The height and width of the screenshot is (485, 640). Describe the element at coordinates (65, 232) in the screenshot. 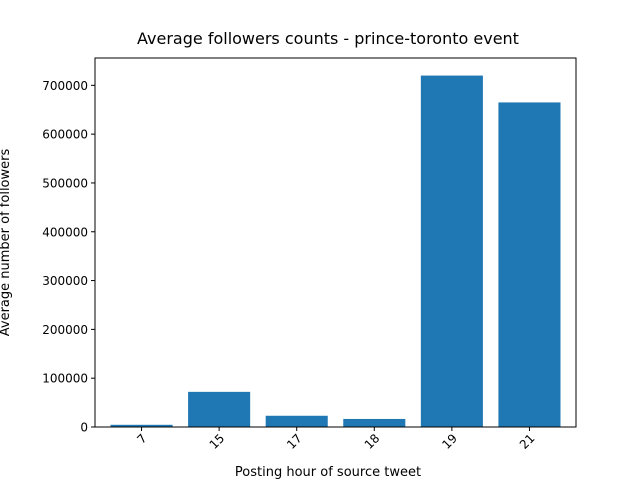

I see `y-tick-label: 400000` at that location.